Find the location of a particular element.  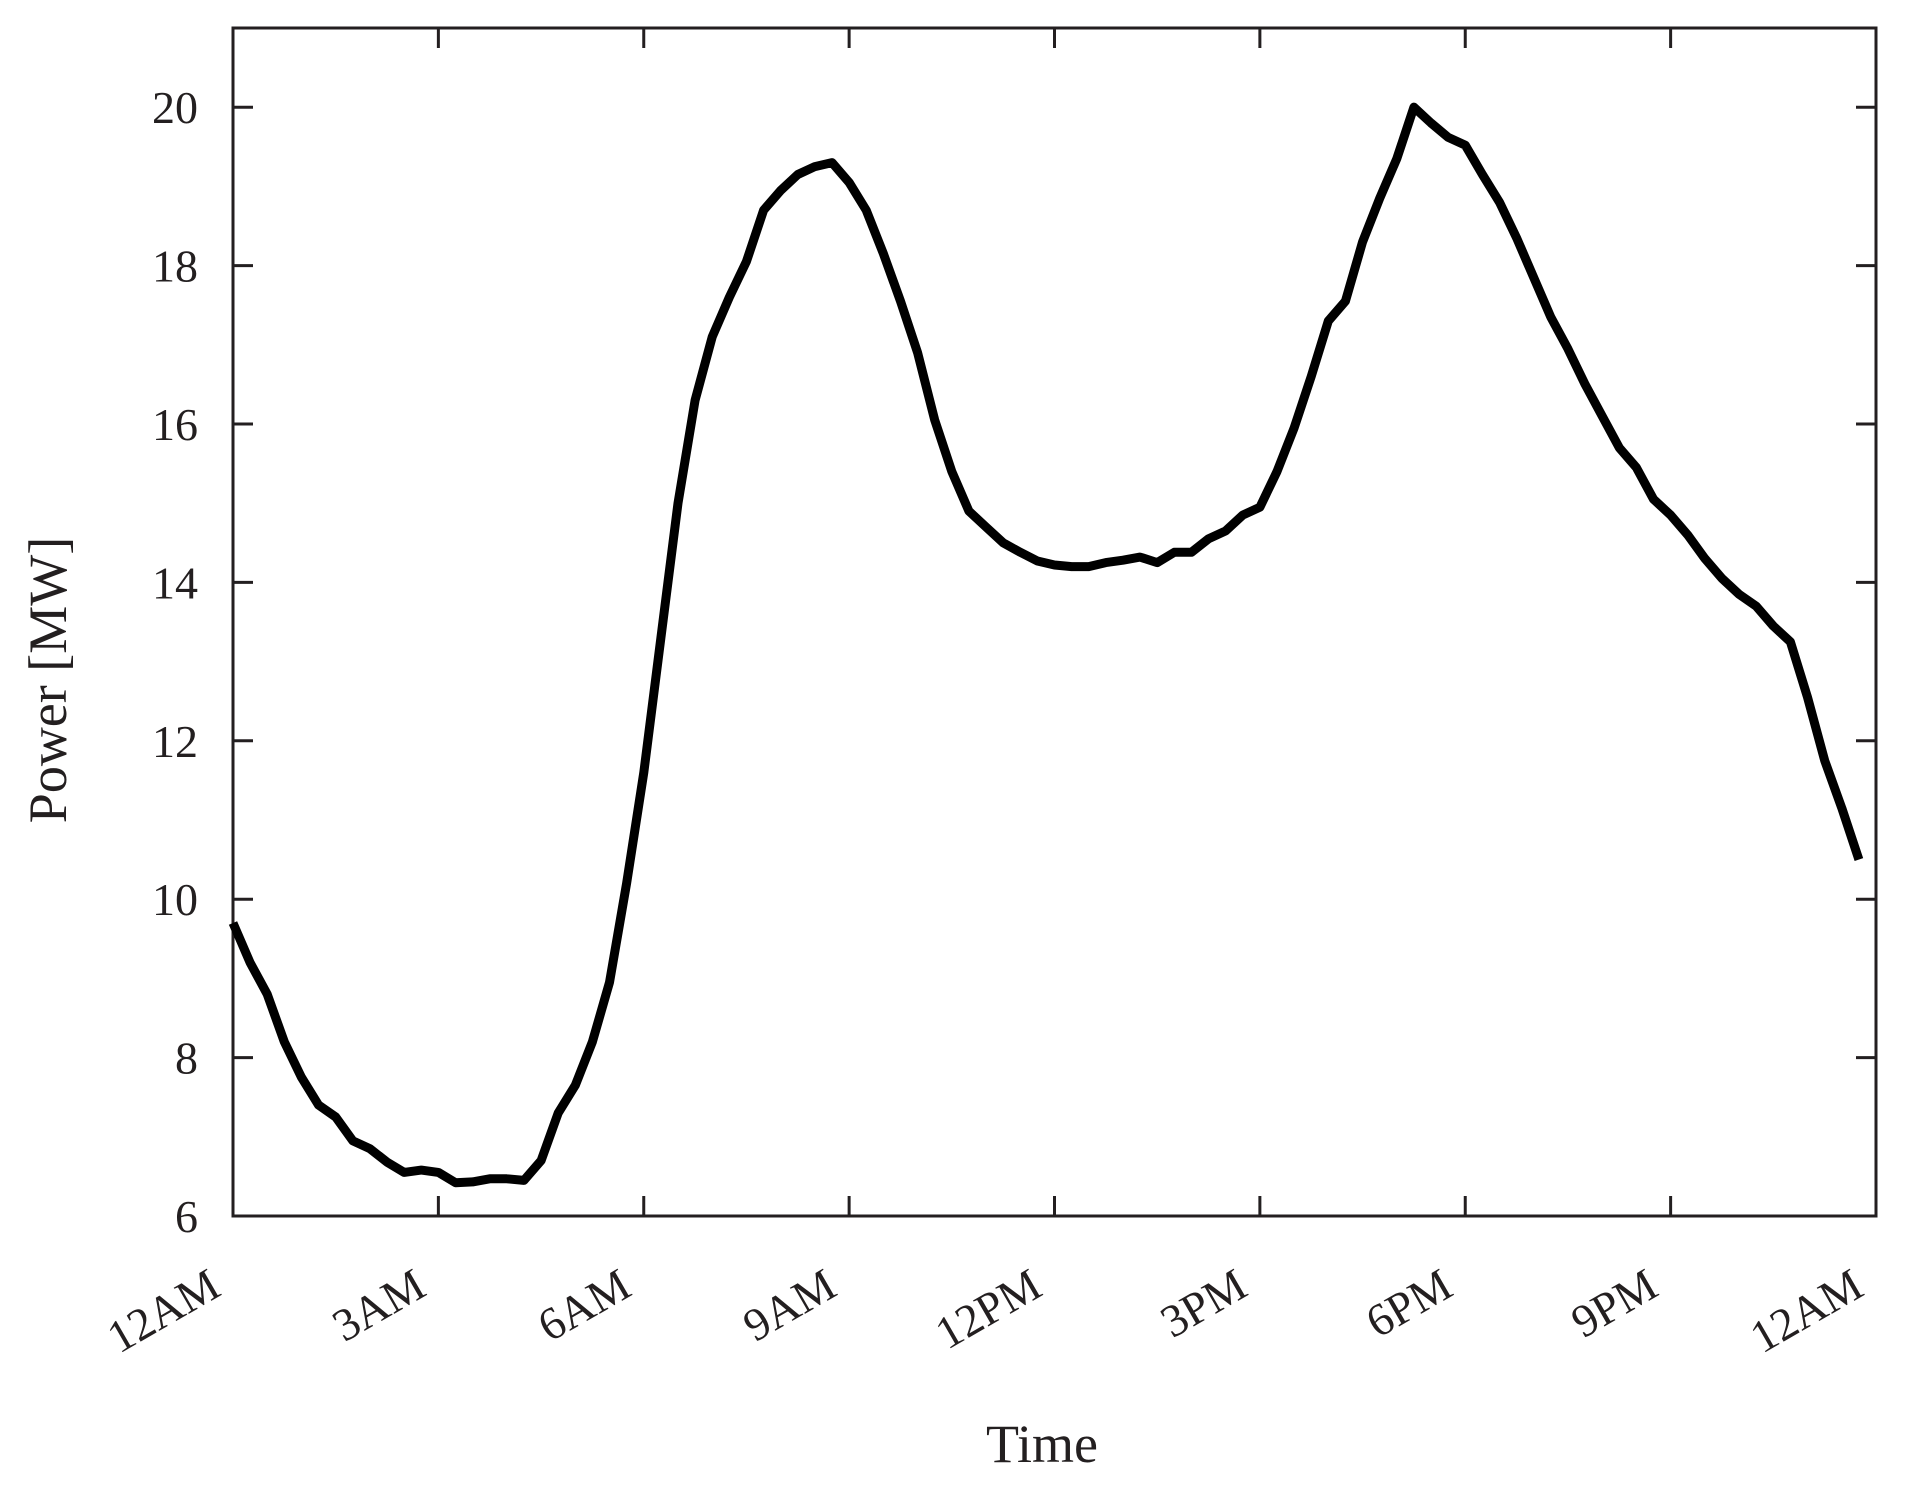

y-tick-label: 8 is located at coordinates (186, 1058).